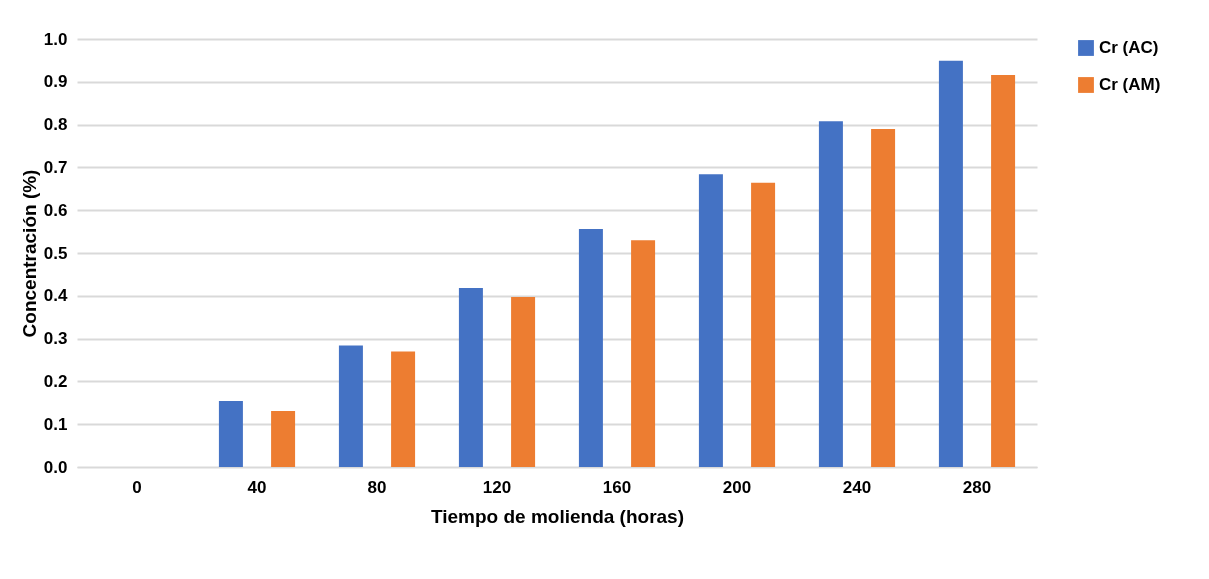 The height and width of the screenshot is (579, 1209). What do you see at coordinates (737, 487) in the screenshot?
I see `x-tick-label: 200` at bounding box center [737, 487].